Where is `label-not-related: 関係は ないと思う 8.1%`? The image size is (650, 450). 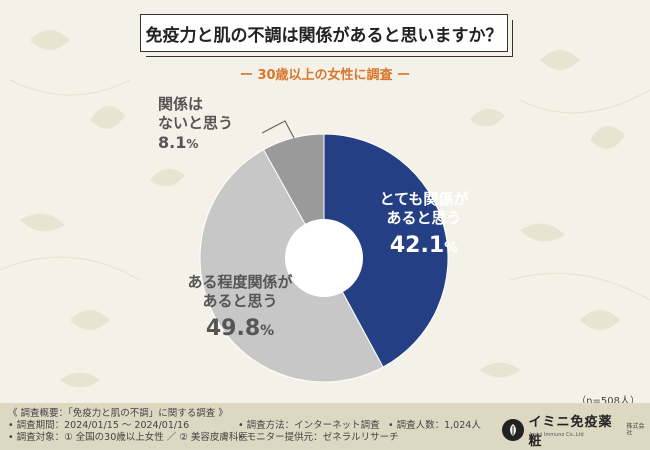
label-not-related: 関係は ないと思う 8.1% is located at coordinates (218, 124).